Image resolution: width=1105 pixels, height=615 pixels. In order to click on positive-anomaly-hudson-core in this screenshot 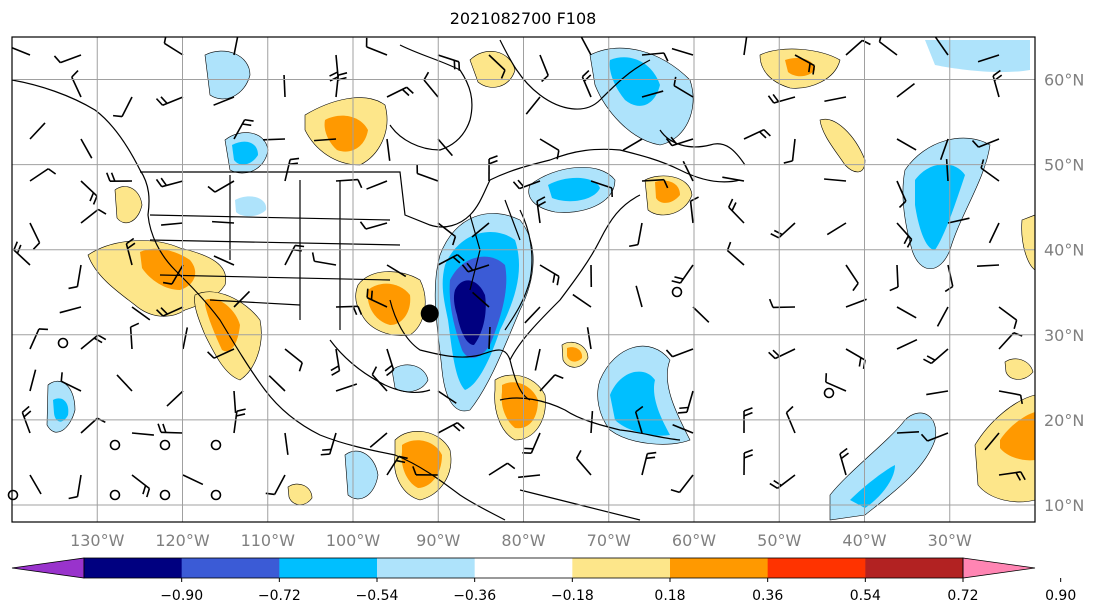, I will do `click(346, 133)`.